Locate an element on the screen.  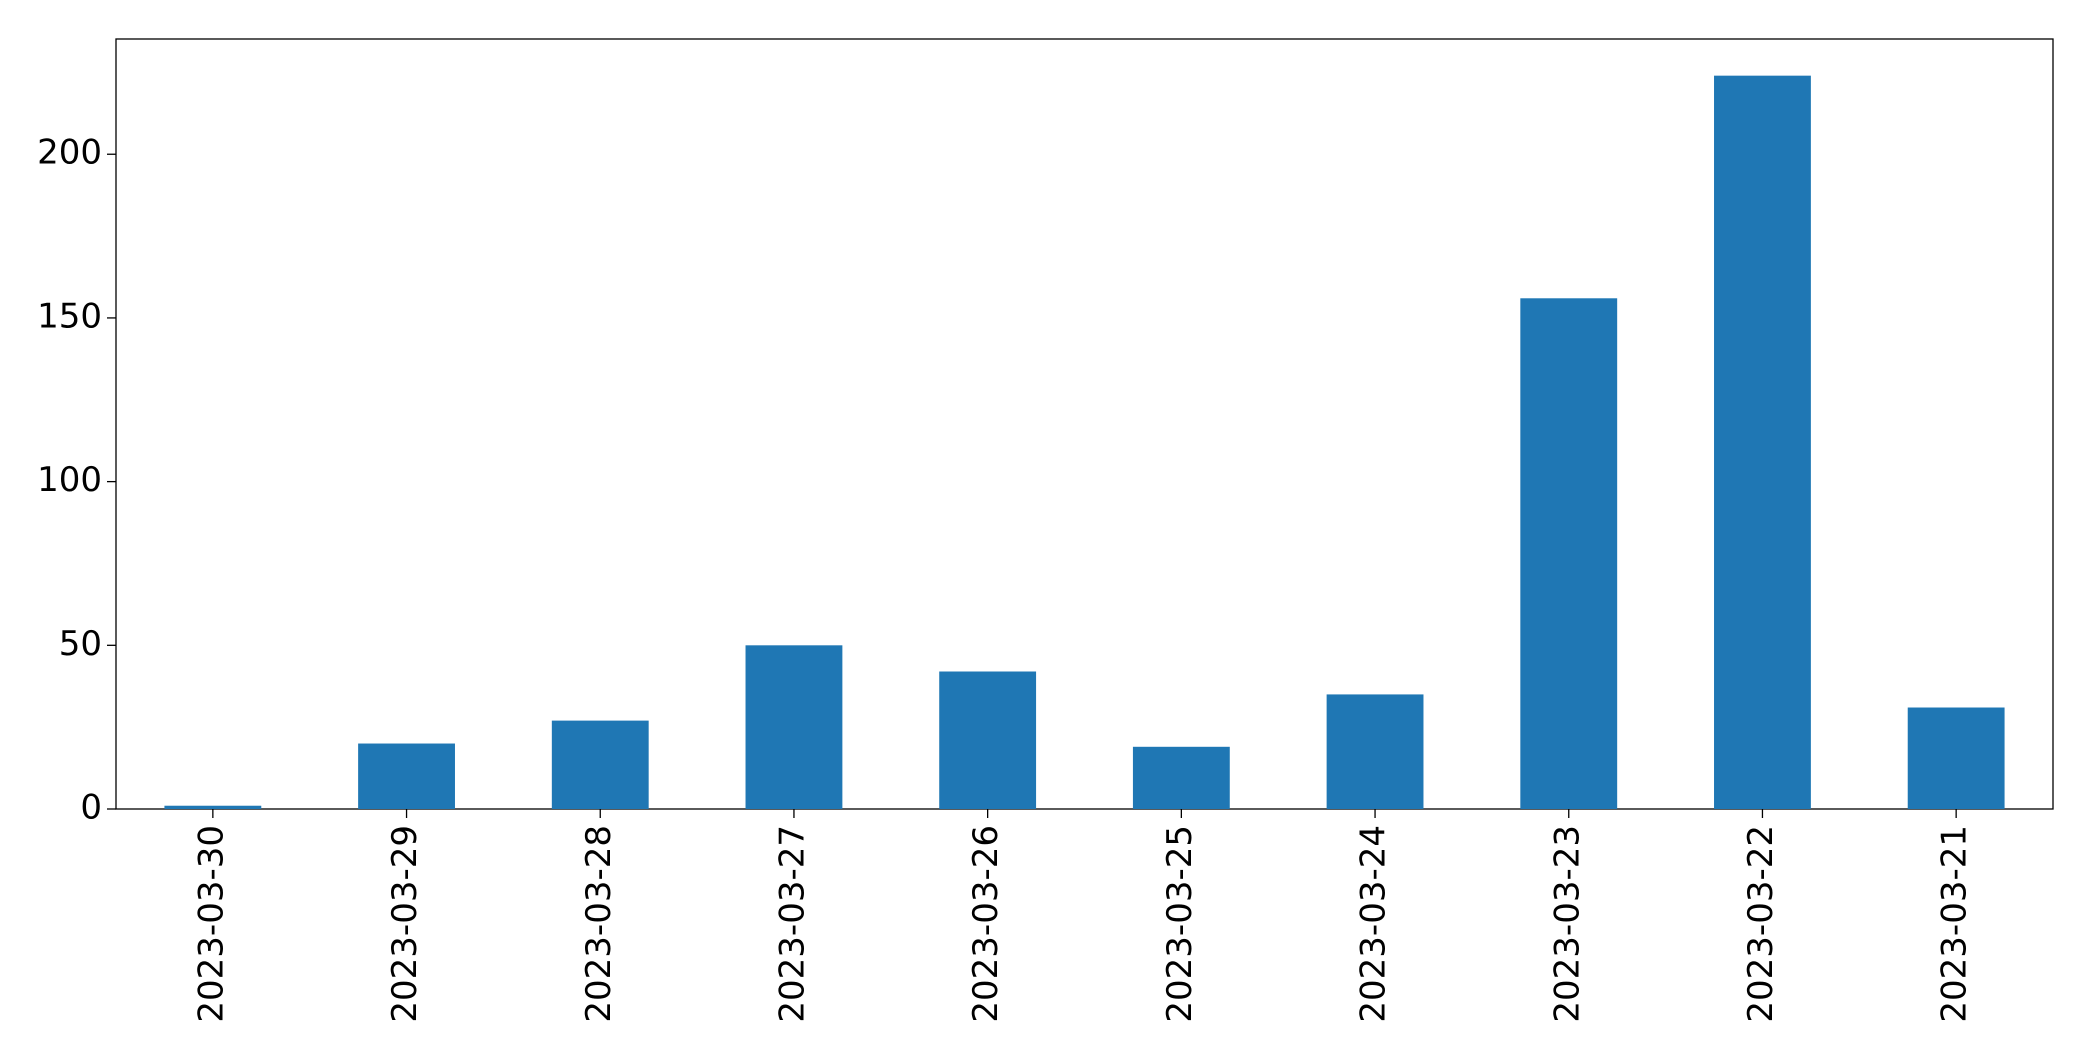
y-tick-label: 100 is located at coordinates (69, 480).